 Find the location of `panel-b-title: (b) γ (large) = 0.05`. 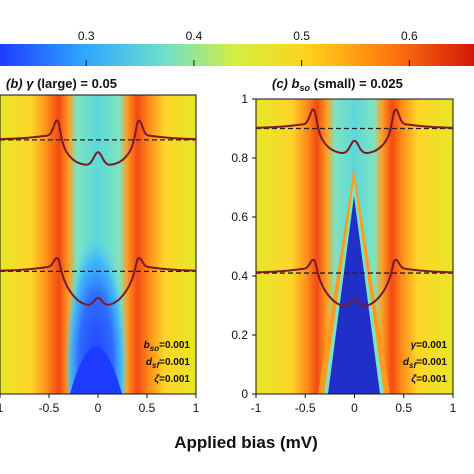

panel-b-title: (b) γ (large) = 0.05 is located at coordinates (61, 83).